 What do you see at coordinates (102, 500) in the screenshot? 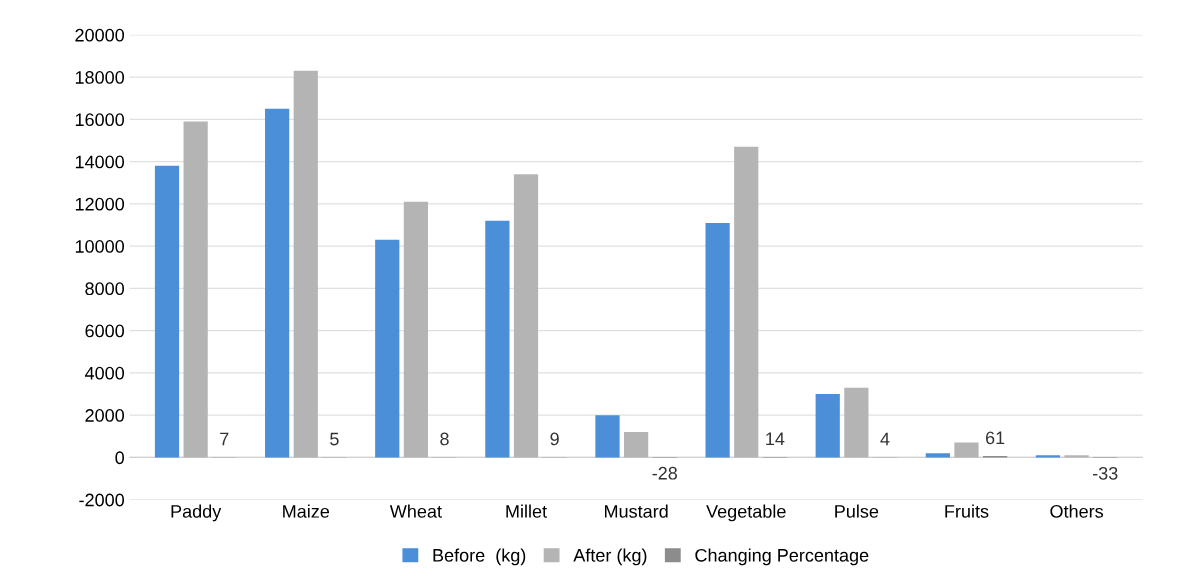
I see `y-tick-label: -2000` at bounding box center [102, 500].